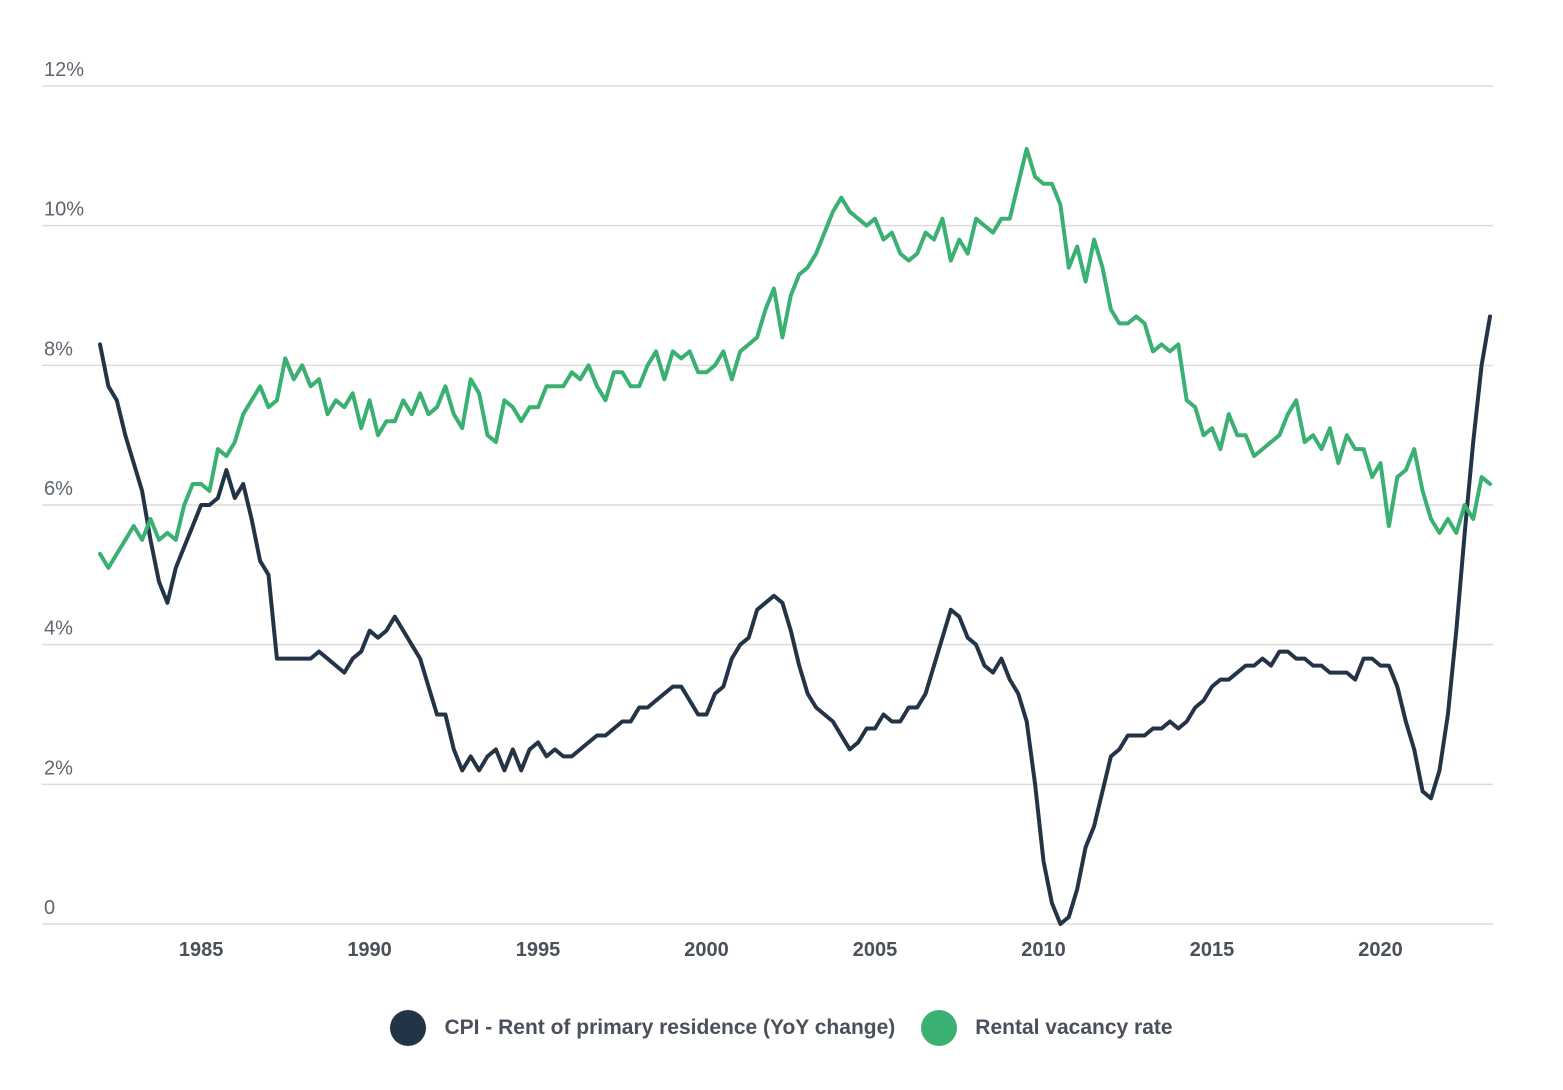 The height and width of the screenshot is (1090, 1563). What do you see at coordinates (64, 70) in the screenshot?
I see `y-tick-label: 12%` at bounding box center [64, 70].